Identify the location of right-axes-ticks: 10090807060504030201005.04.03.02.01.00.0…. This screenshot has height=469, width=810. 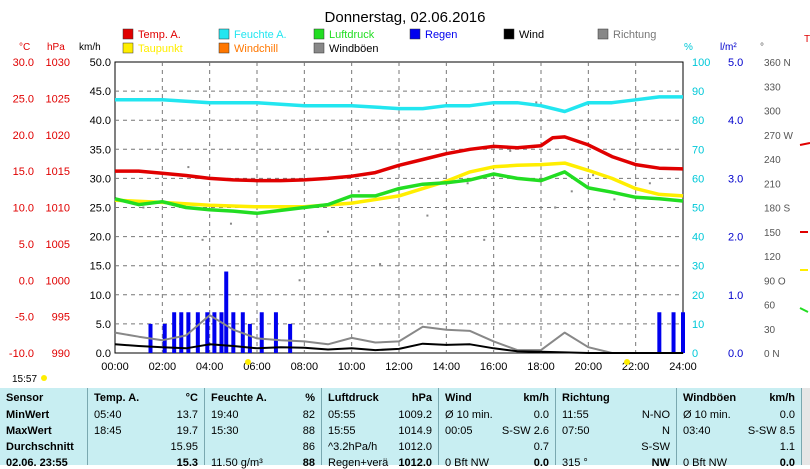
(742, 208).